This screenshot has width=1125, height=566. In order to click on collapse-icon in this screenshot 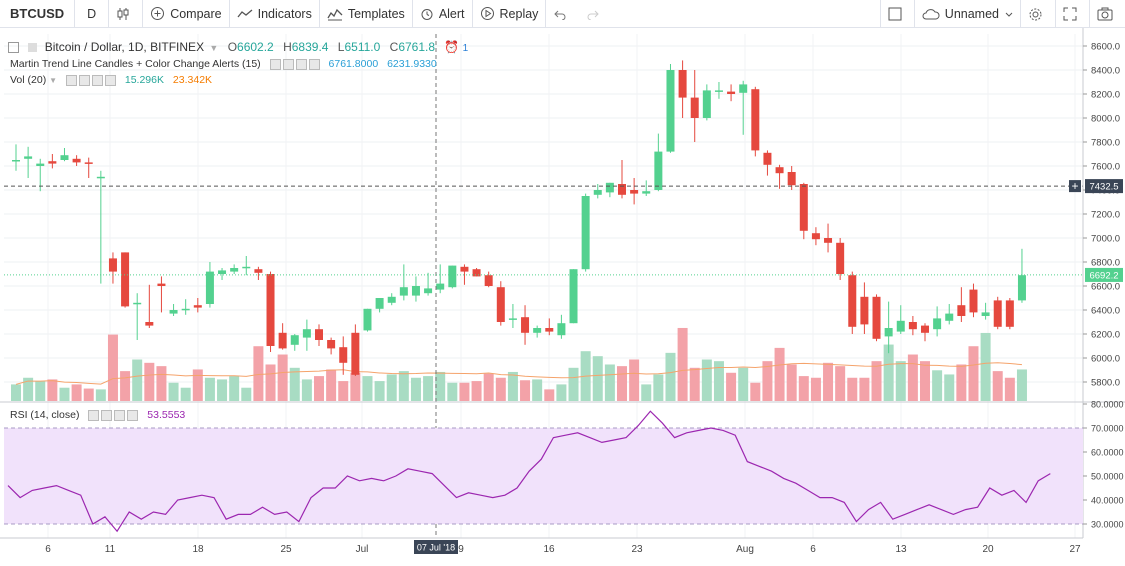, I will do `click(13, 48)`.